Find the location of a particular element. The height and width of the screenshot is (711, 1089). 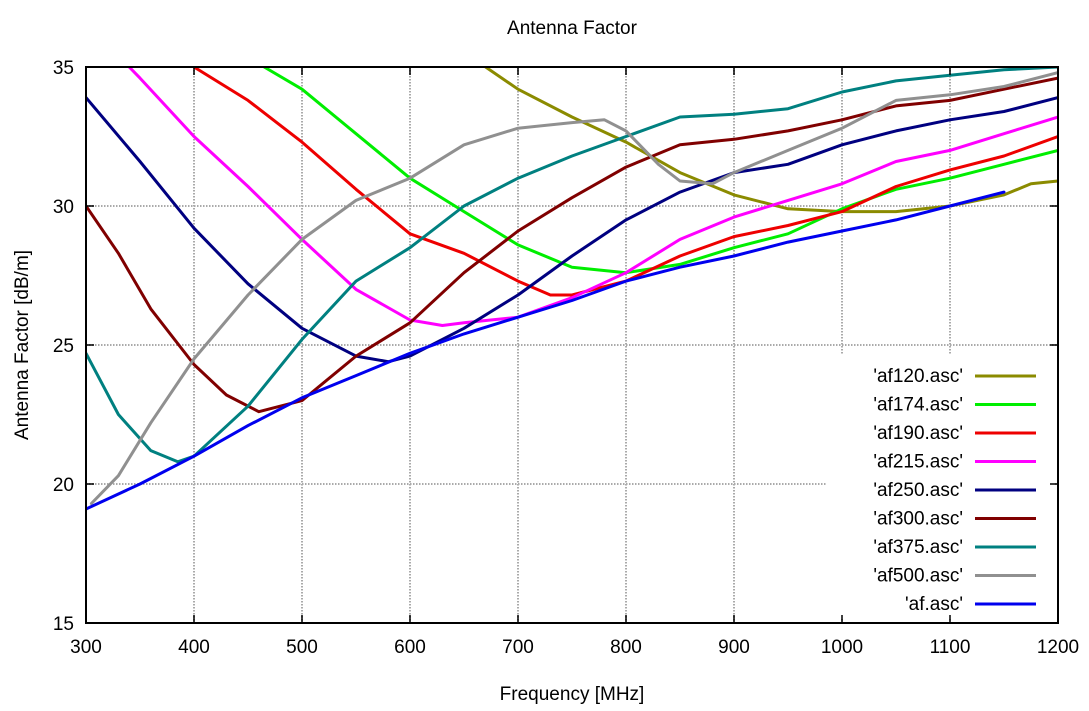

y-tick-label: 15 is located at coordinates (63, 624).